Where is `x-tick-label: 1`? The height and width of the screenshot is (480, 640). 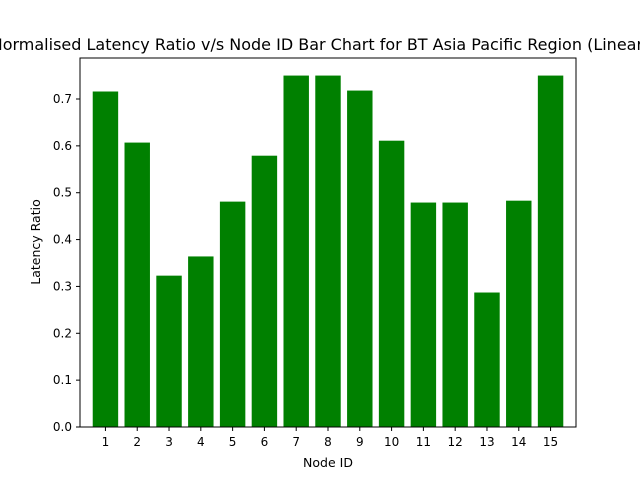 x-tick-label: 1 is located at coordinates (106, 442).